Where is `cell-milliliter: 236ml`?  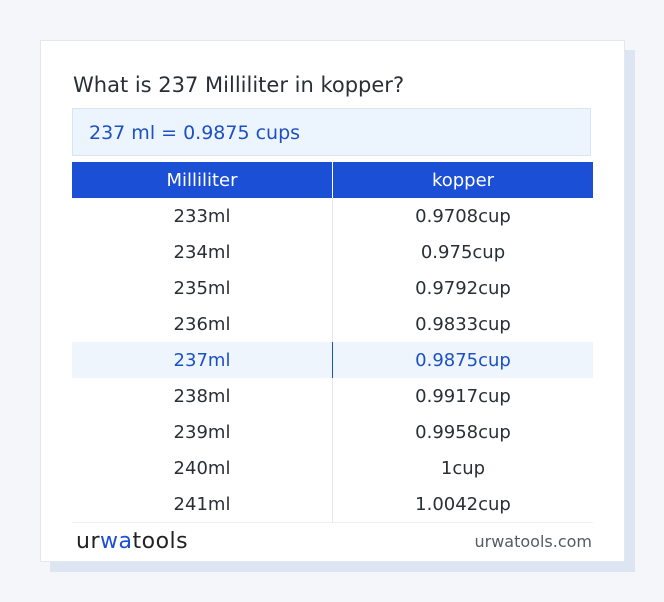
cell-milliliter: 236ml is located at coordinates (202, 324).